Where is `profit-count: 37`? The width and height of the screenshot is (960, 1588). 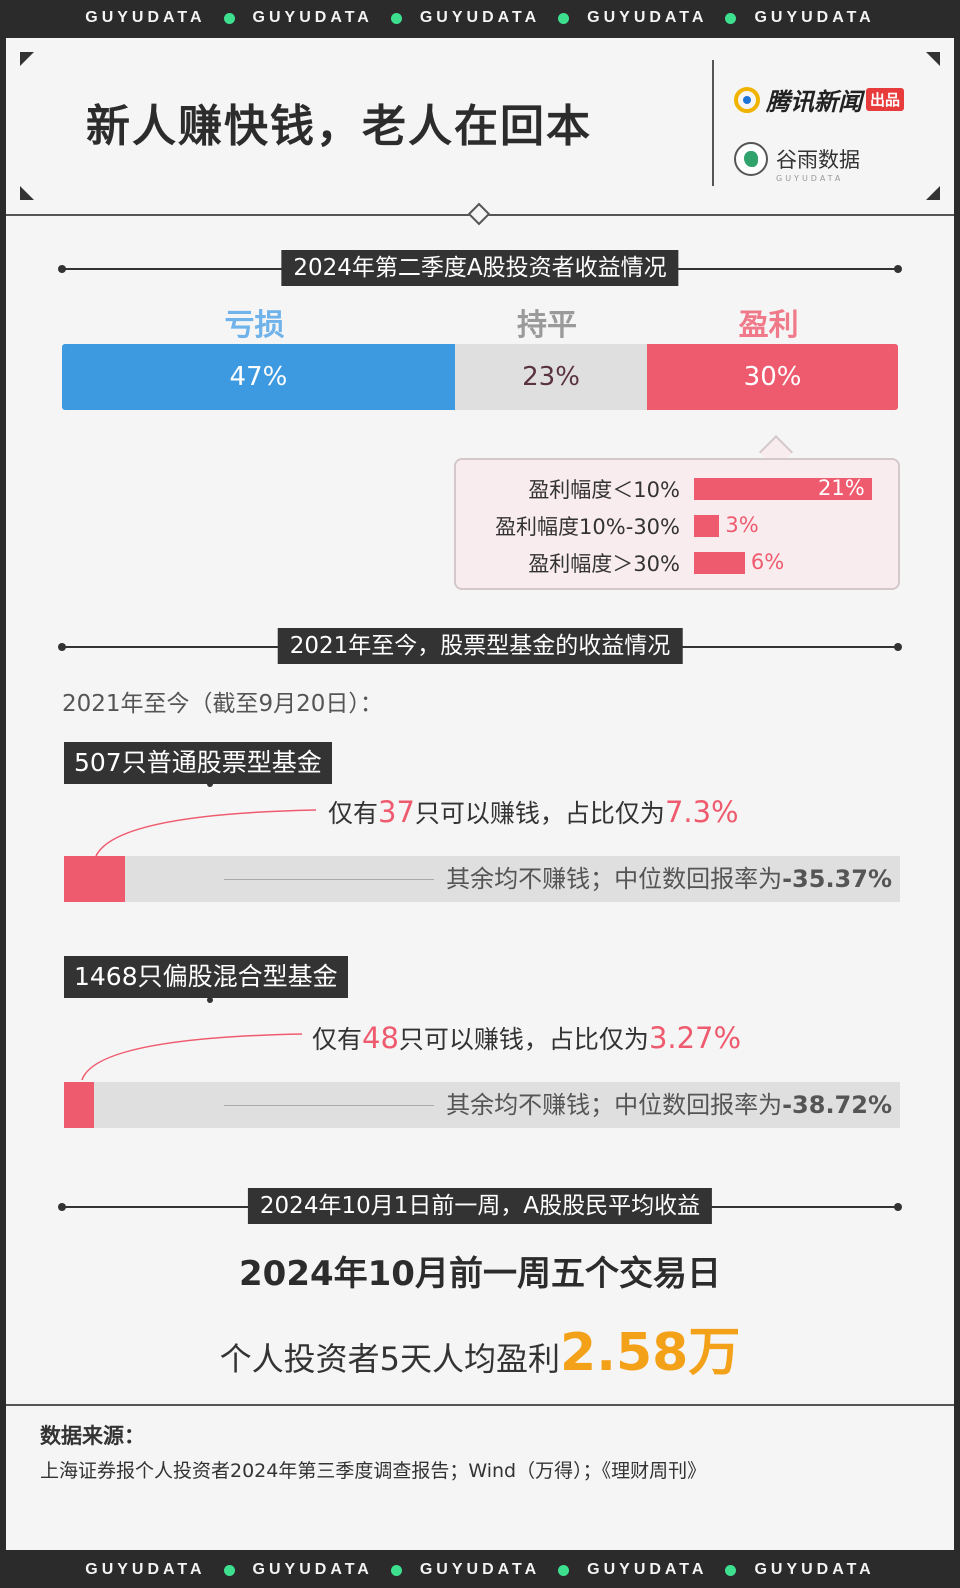 profit-count: 37 is located at coordinates (396, 812).